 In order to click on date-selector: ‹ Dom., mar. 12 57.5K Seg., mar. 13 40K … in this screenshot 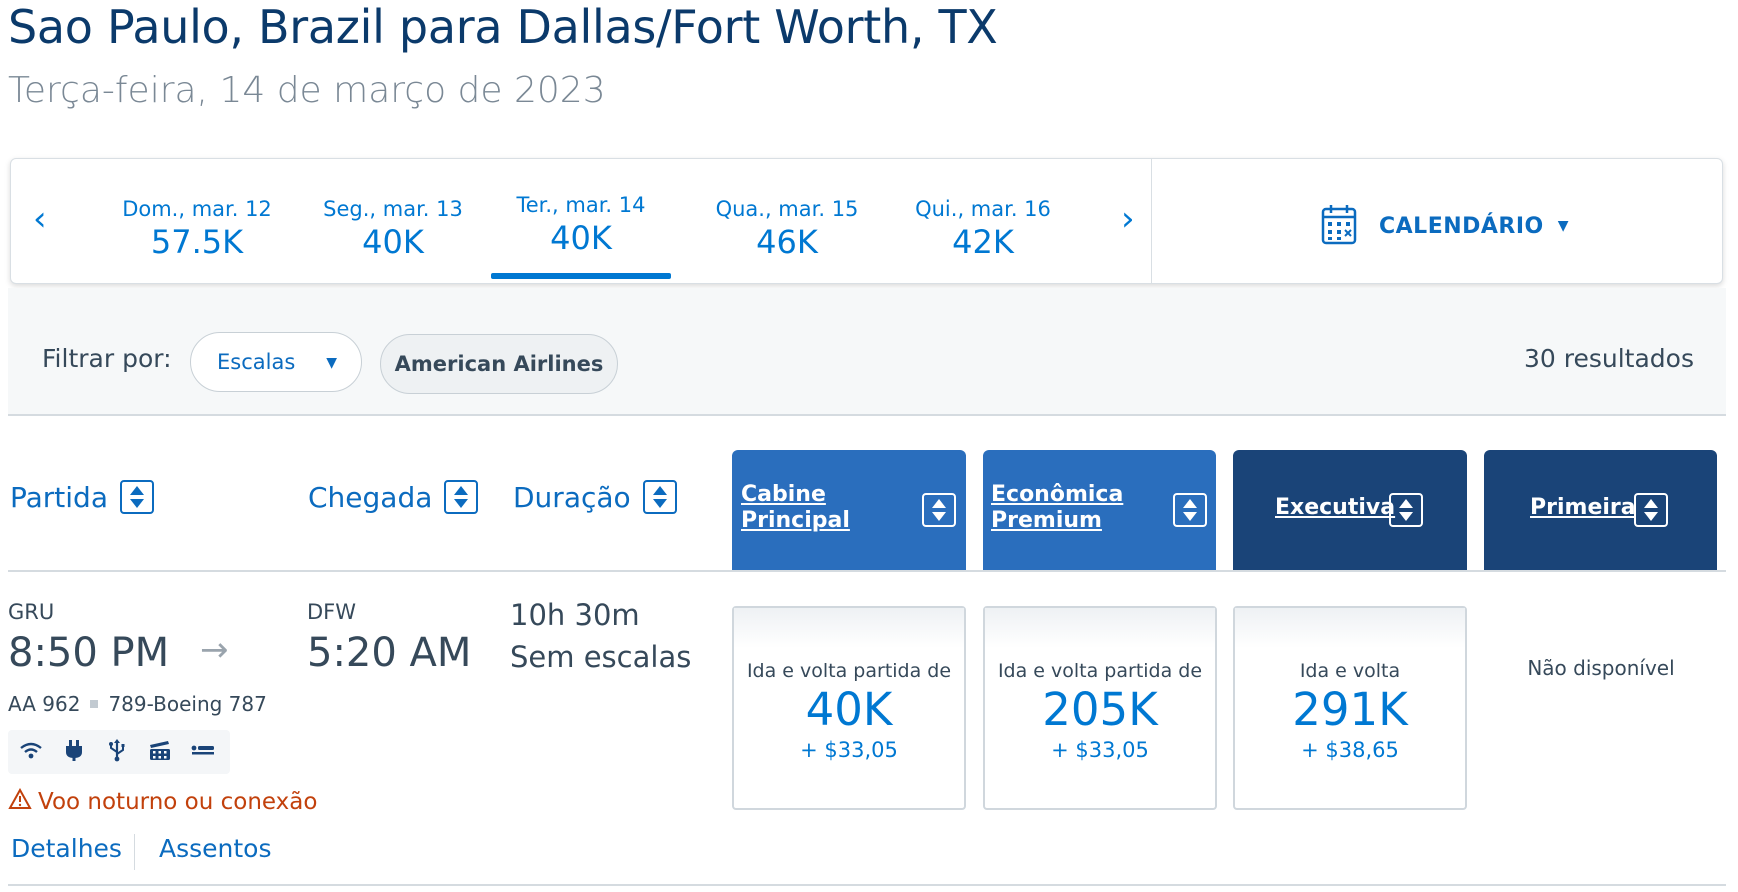, I will do `click(866, 221)`.